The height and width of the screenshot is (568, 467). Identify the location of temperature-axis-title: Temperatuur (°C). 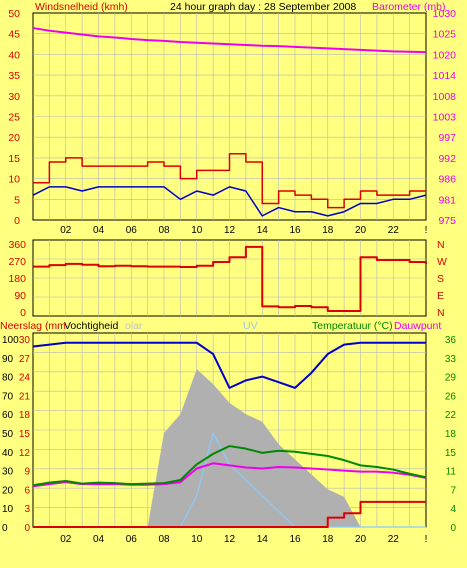
(352, 326).